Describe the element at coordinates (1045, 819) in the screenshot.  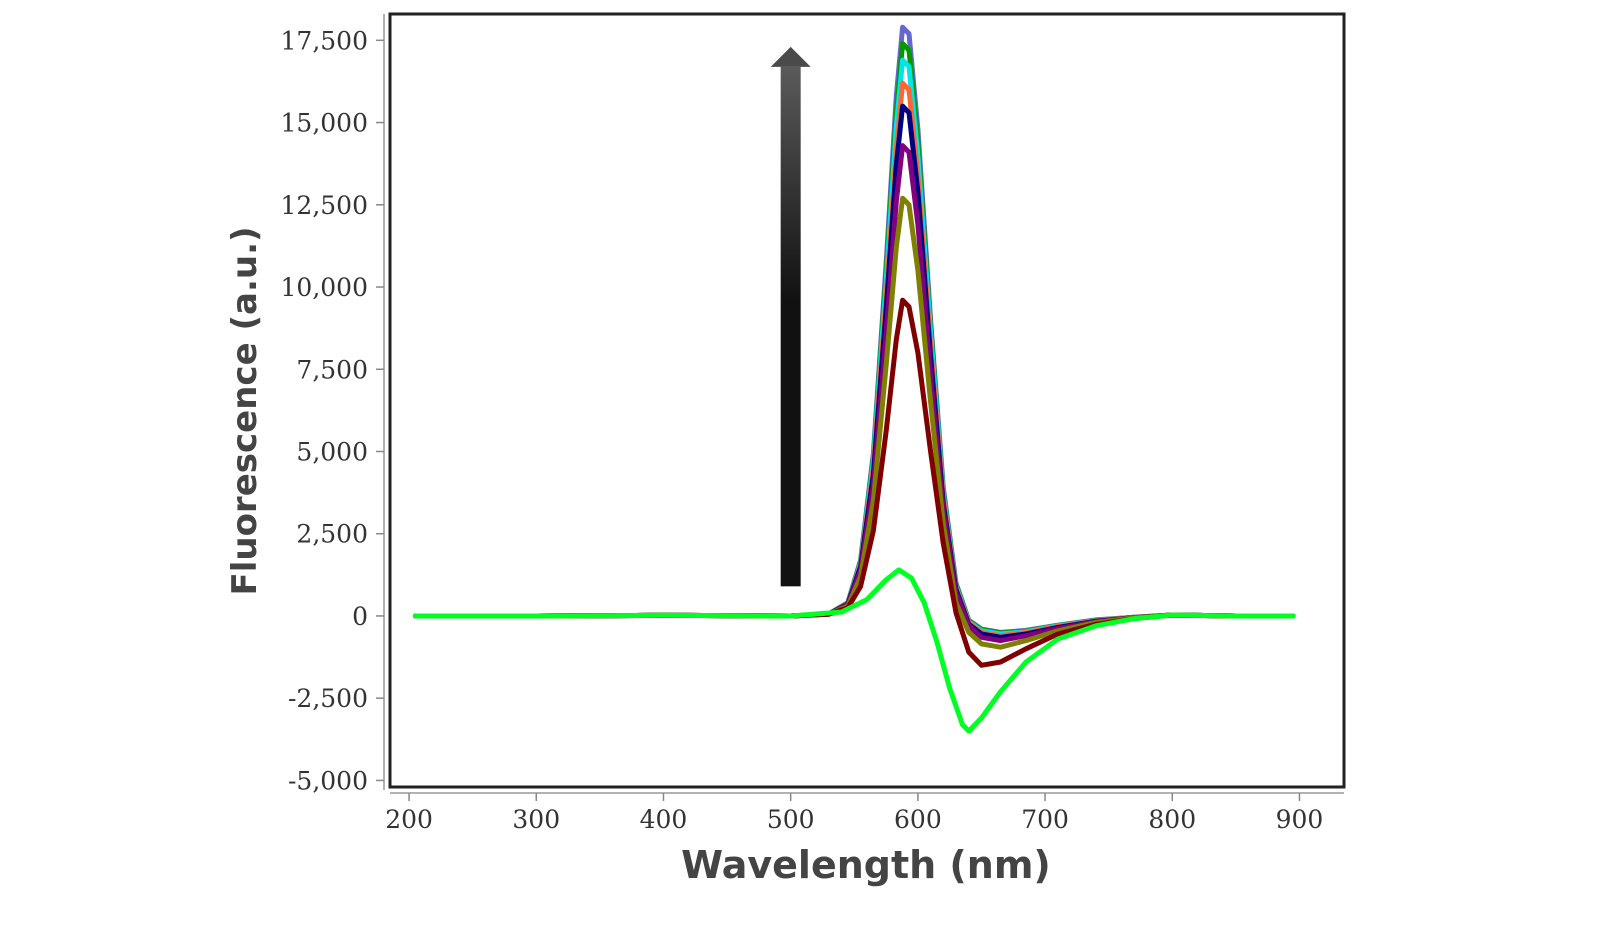
I see `x-tick-label: 700` at that location.